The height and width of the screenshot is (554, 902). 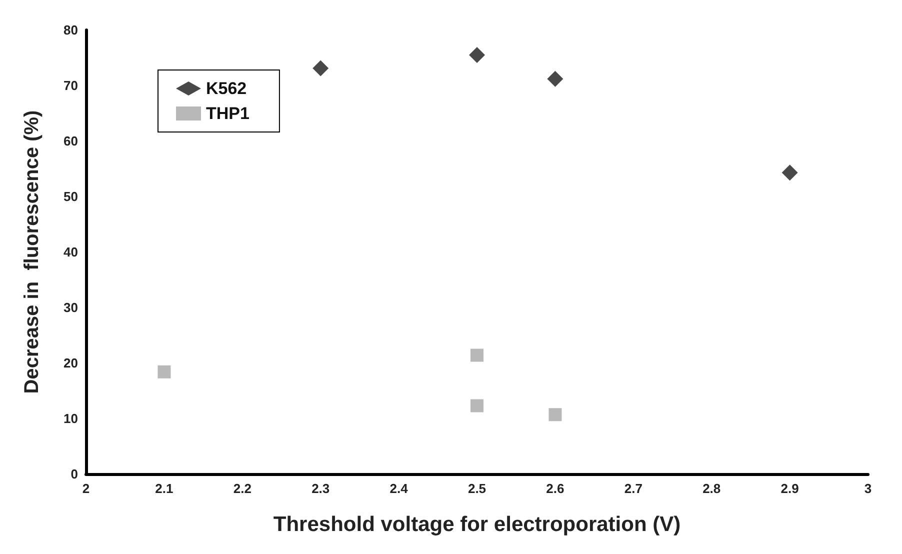 What do you see at coordinates (633, 488) in the screenshot?
I see `x-tick-label: 2.7` at bounding box center [633, 488].